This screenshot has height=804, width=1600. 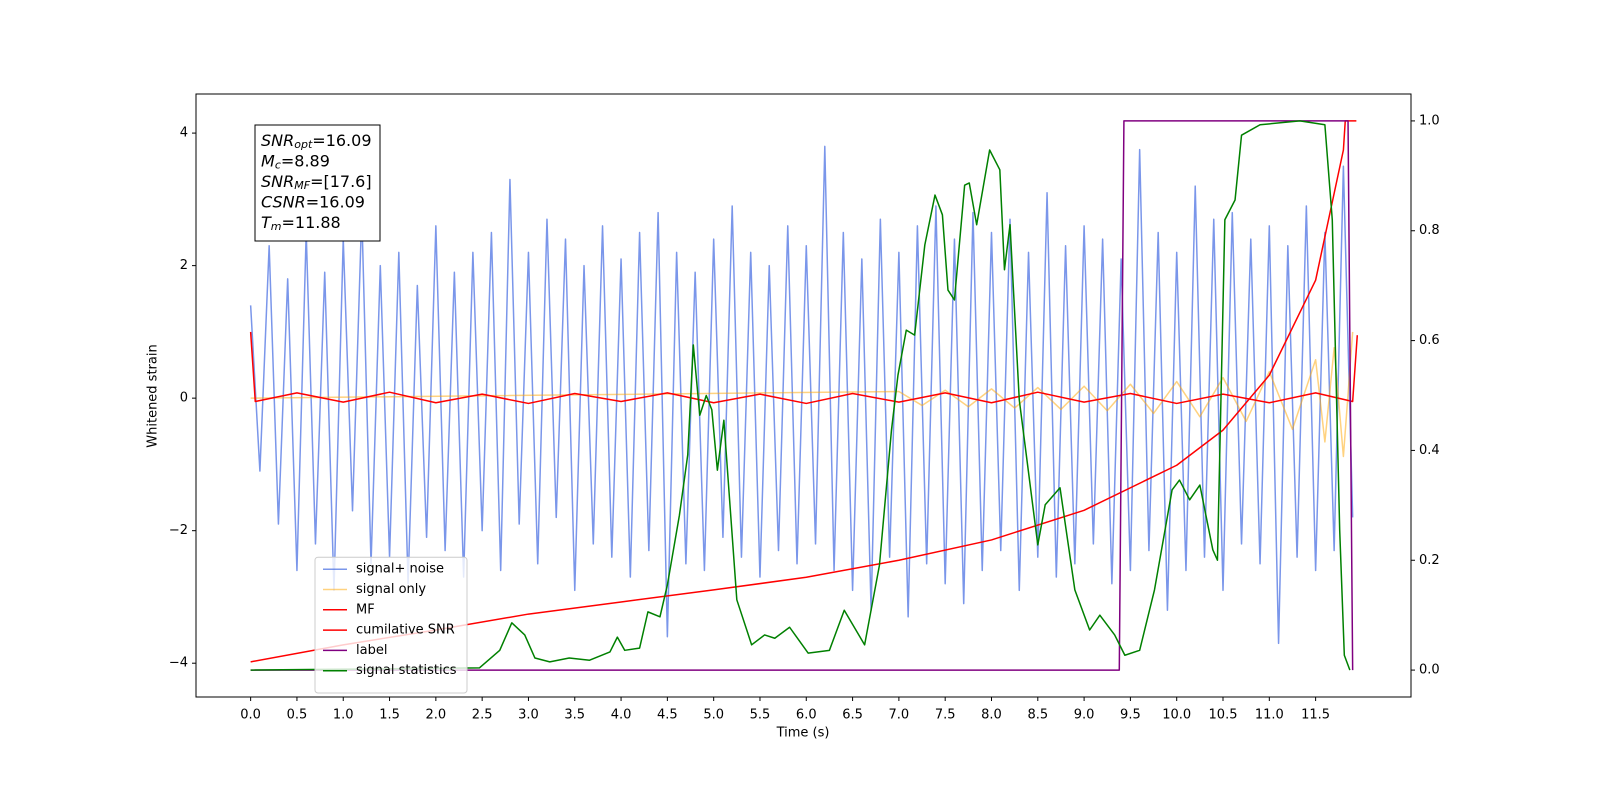 What do you see at coordinates (389, 715) in the screenshot?
I see `x-tick-label: 1.5` at bounding box center [389, 715].